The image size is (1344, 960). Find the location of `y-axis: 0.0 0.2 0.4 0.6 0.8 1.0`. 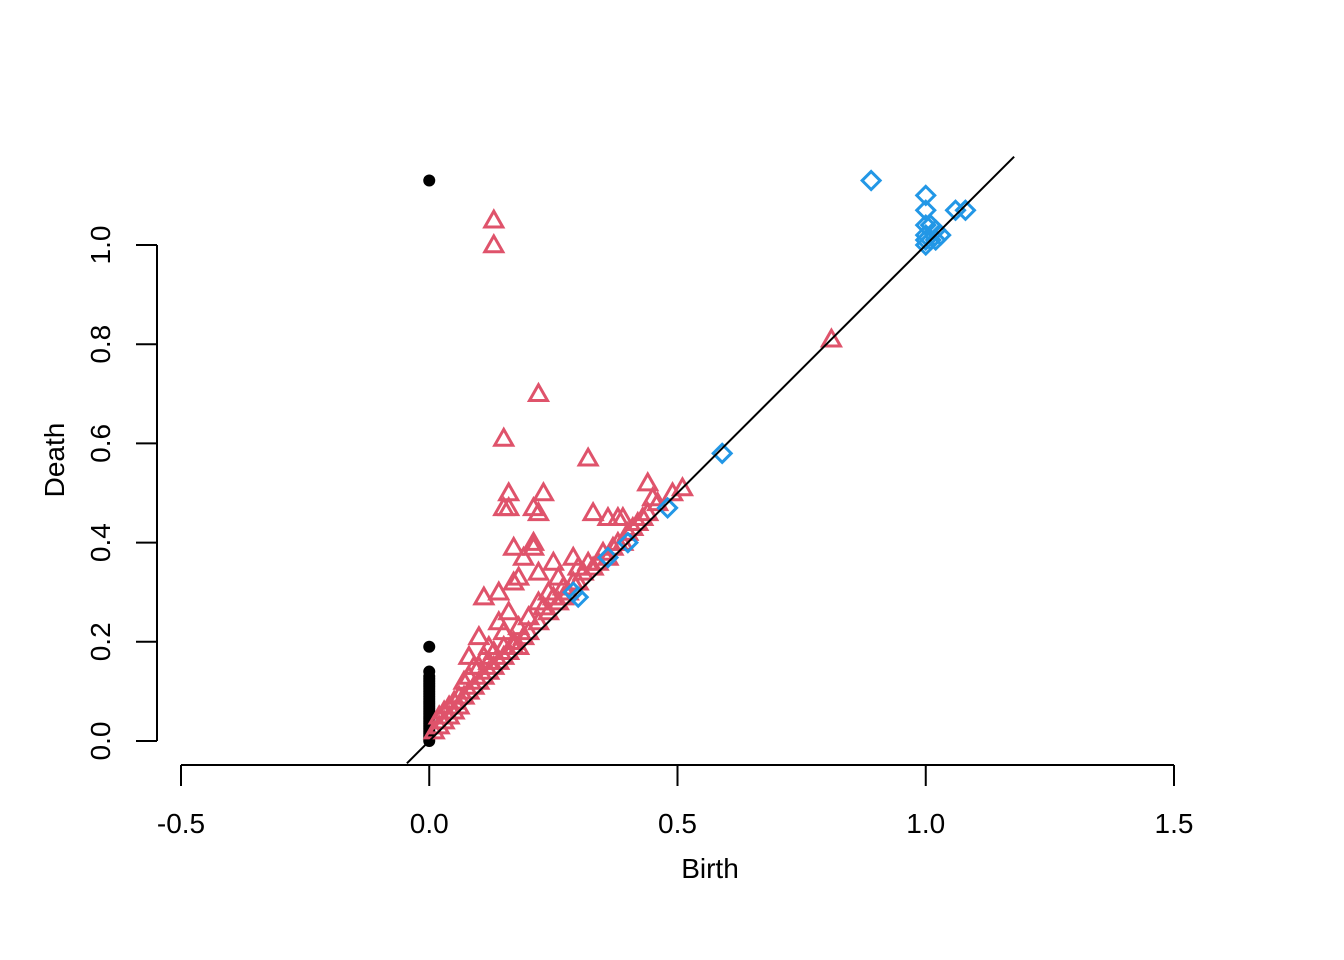

y-axis: 0.0 0.2 0.4 0.6 0.8 1.0 is located at coordinates (121, 493).